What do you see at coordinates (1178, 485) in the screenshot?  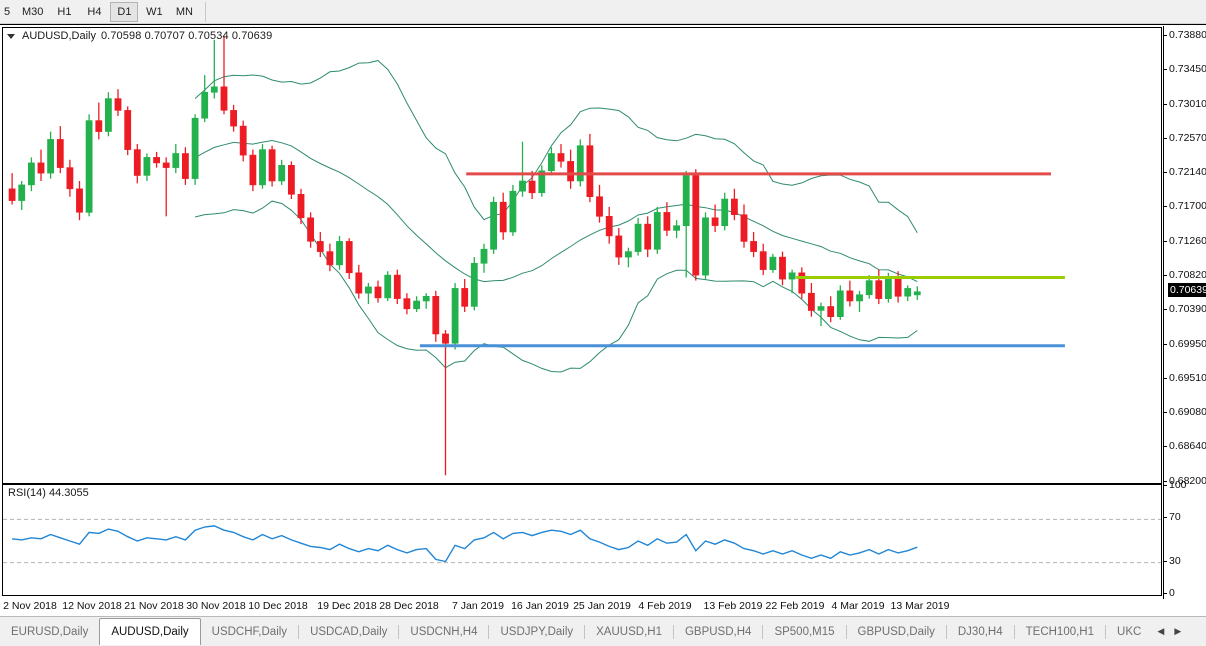 I see `rsi-tick-label: 100` at bounding box center [1178, 485].